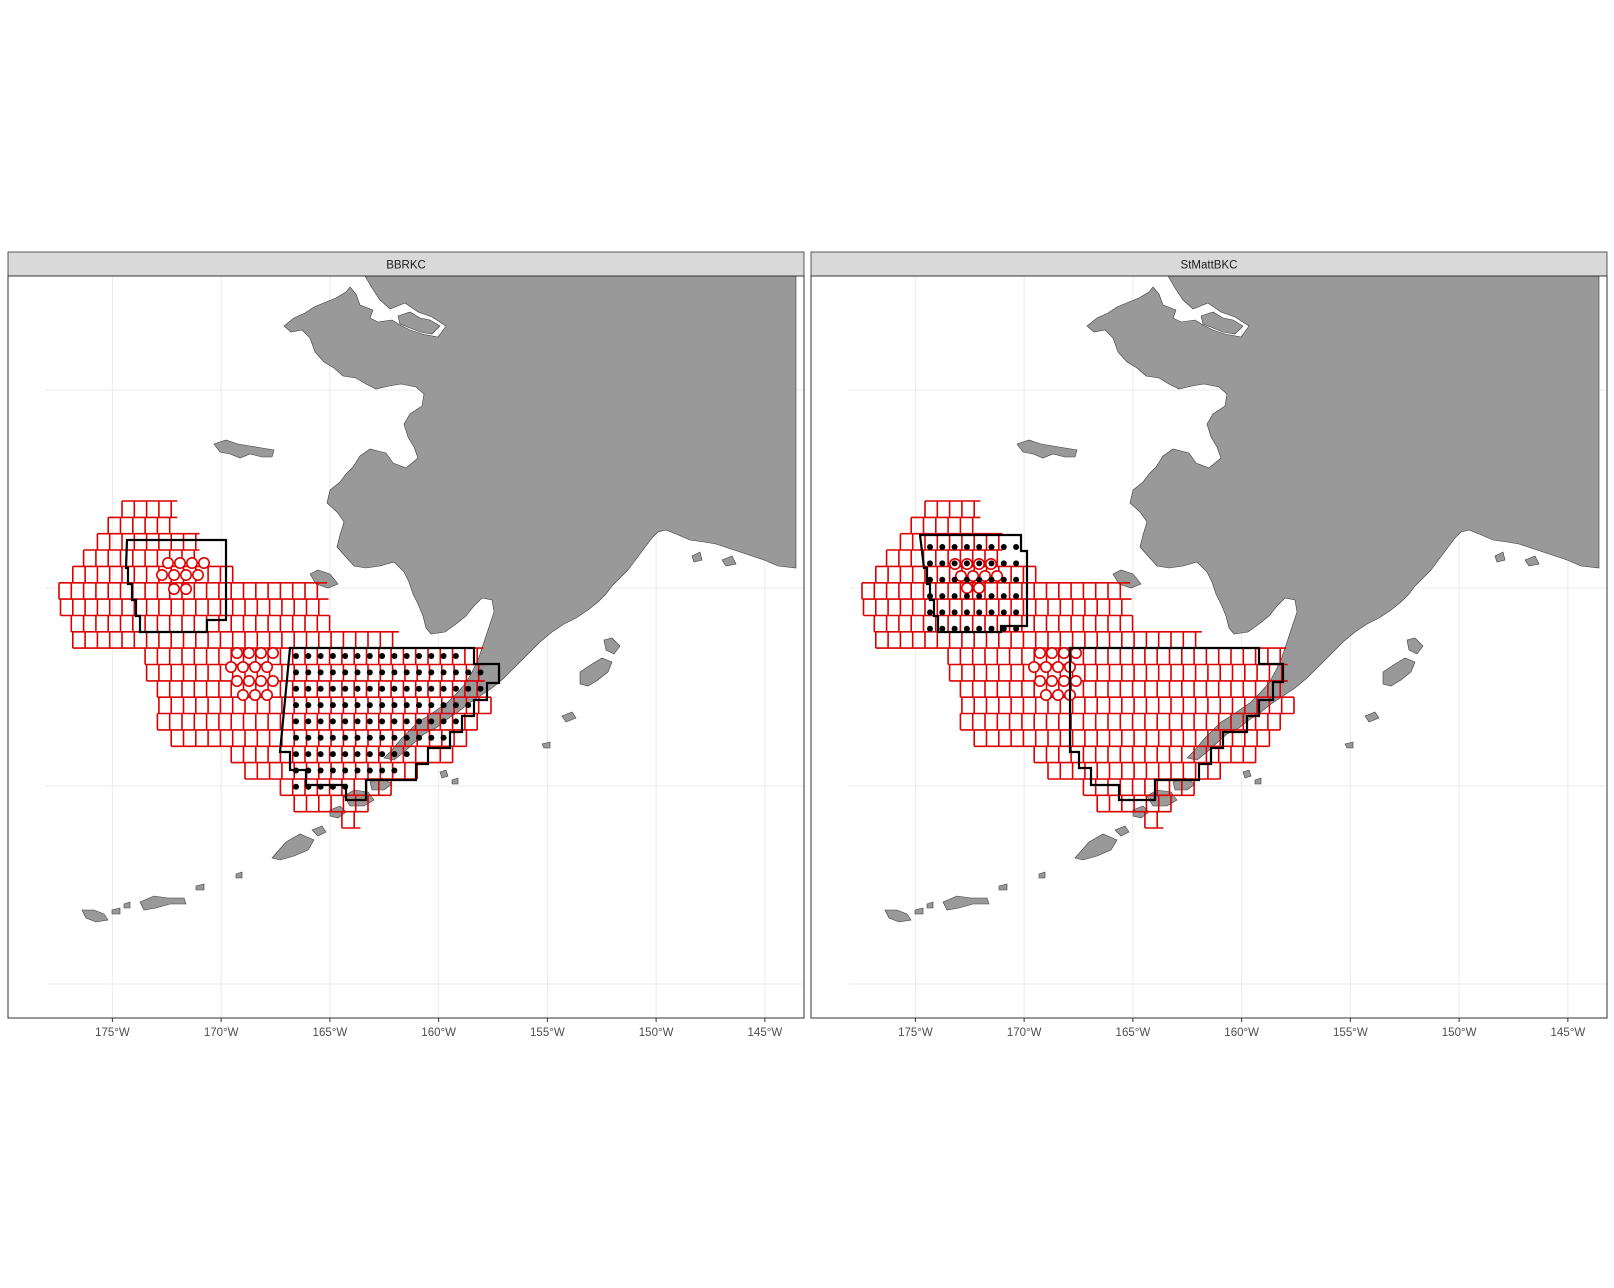 The width and height of the screenshot is (1614, 1288). What do you see at coordinates (547, 1033) in the screenshot?
I see `x-tick-label: 155°W` at bounding box center [547, 1033].